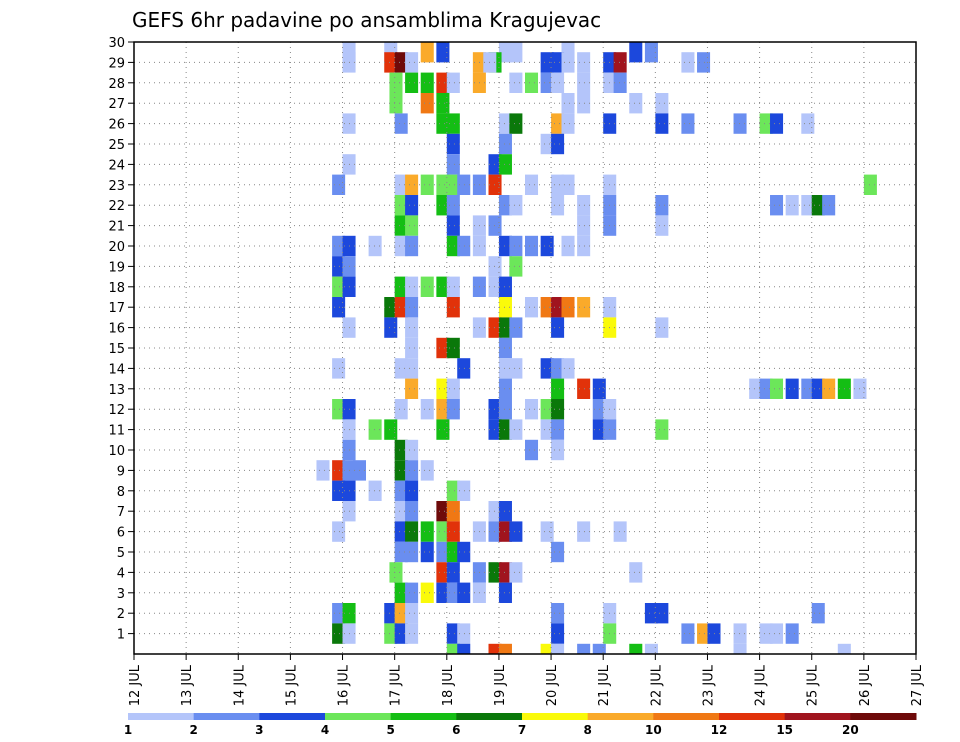 This screenshot has width=960, height=742. Describe the element at coordinates (448, 685) in the screenshot. I see `x-tick-label: 18 JUL` at that location.